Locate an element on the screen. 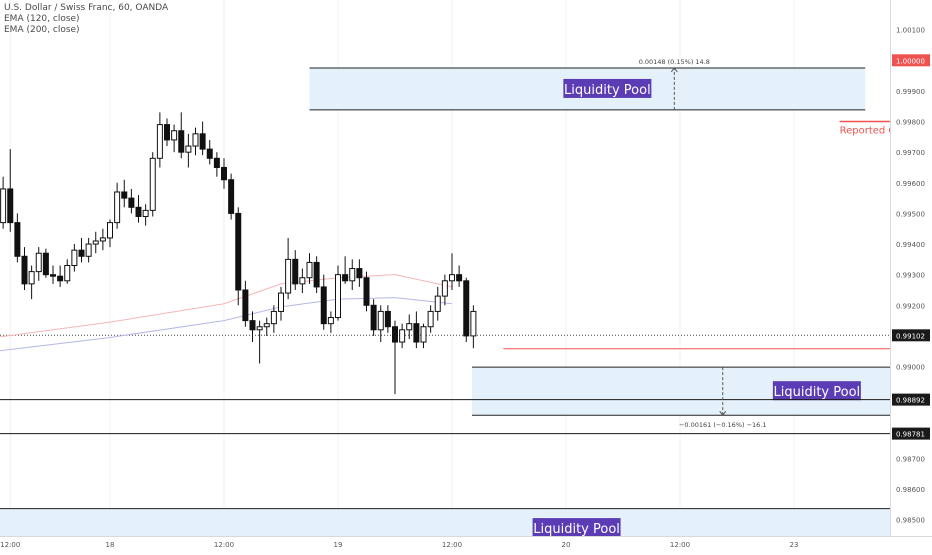 This screenshot has height=555, width=932. price-tick-label: 1.00100 is located at coordinates (910, 31).